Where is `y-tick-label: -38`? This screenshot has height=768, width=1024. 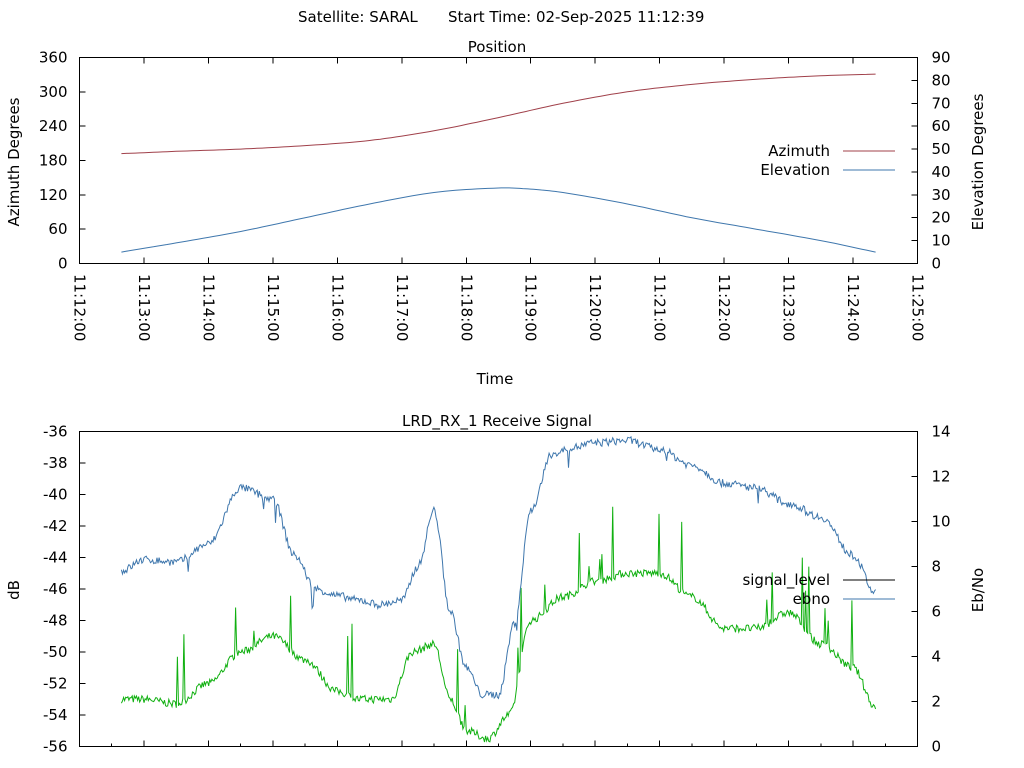
y-tick-label: -38 is located at coordinates (55, 463).